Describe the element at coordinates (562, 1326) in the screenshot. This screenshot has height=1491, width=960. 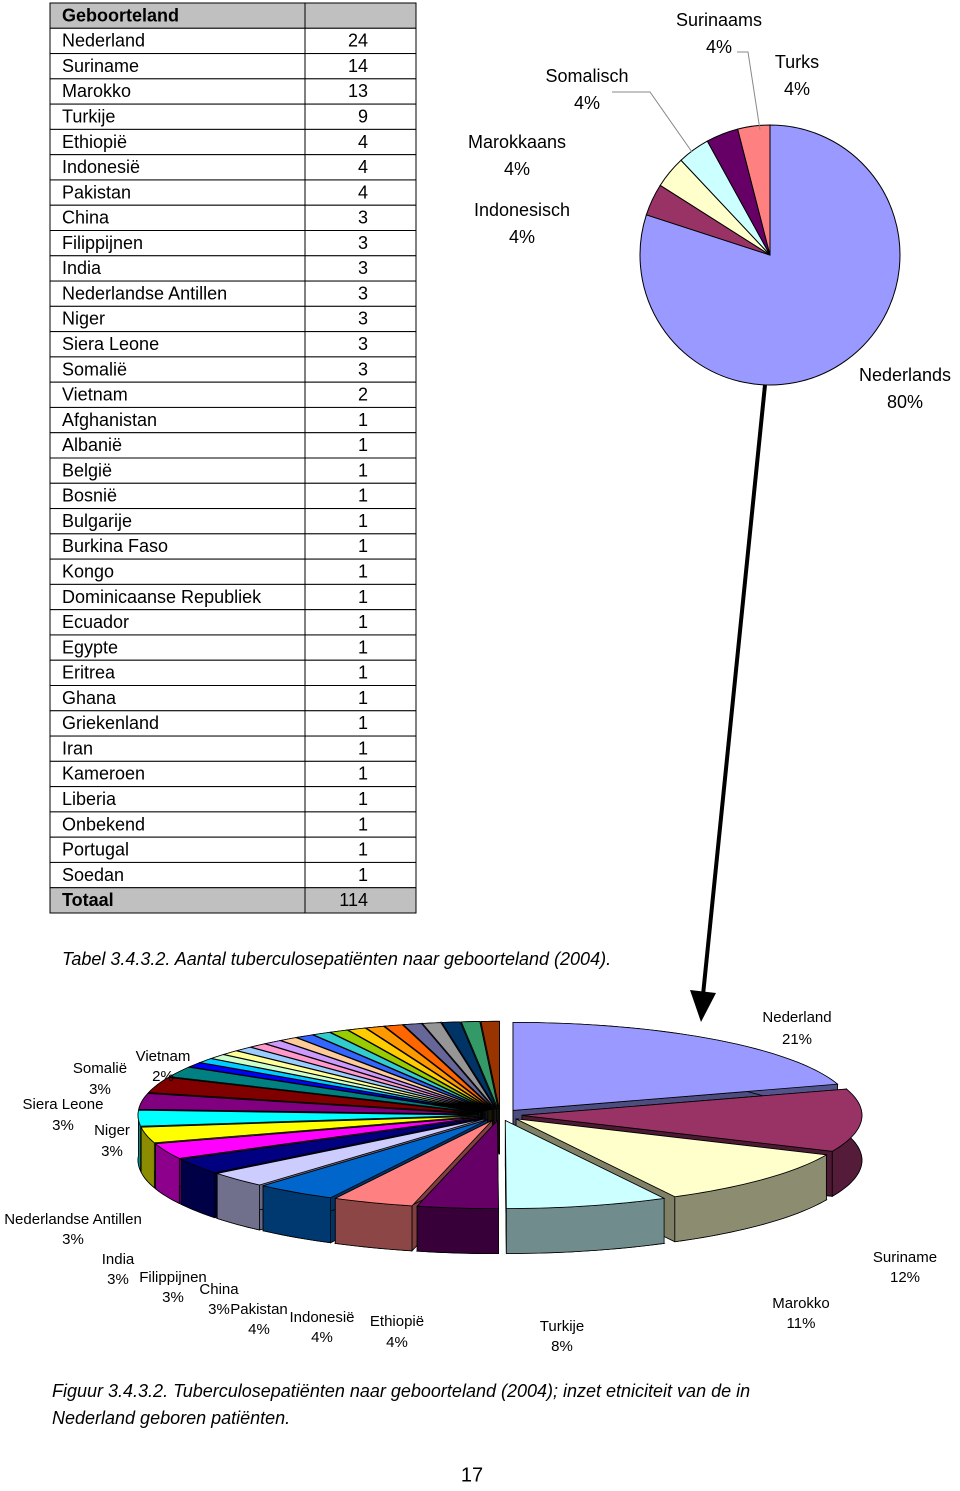
I see `slice-label: Turkije` at that location.